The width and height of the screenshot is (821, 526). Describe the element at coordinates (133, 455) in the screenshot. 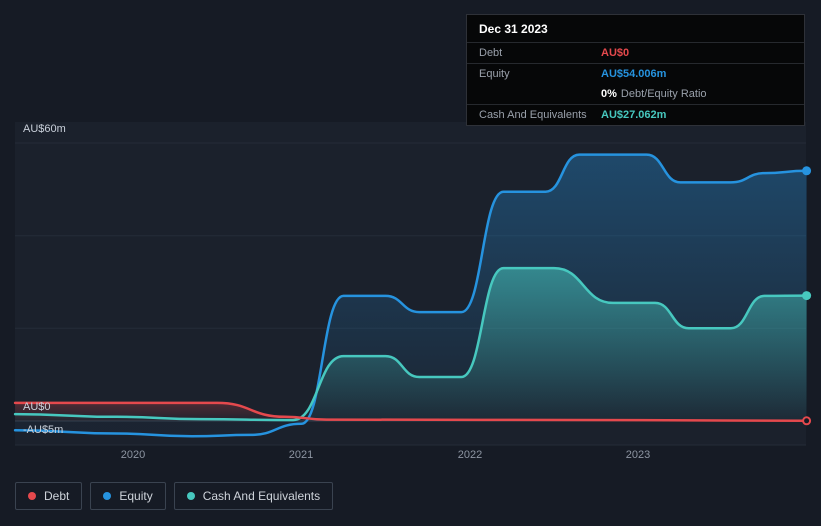

I see `x-axis-label-2020: 2020` at that location.